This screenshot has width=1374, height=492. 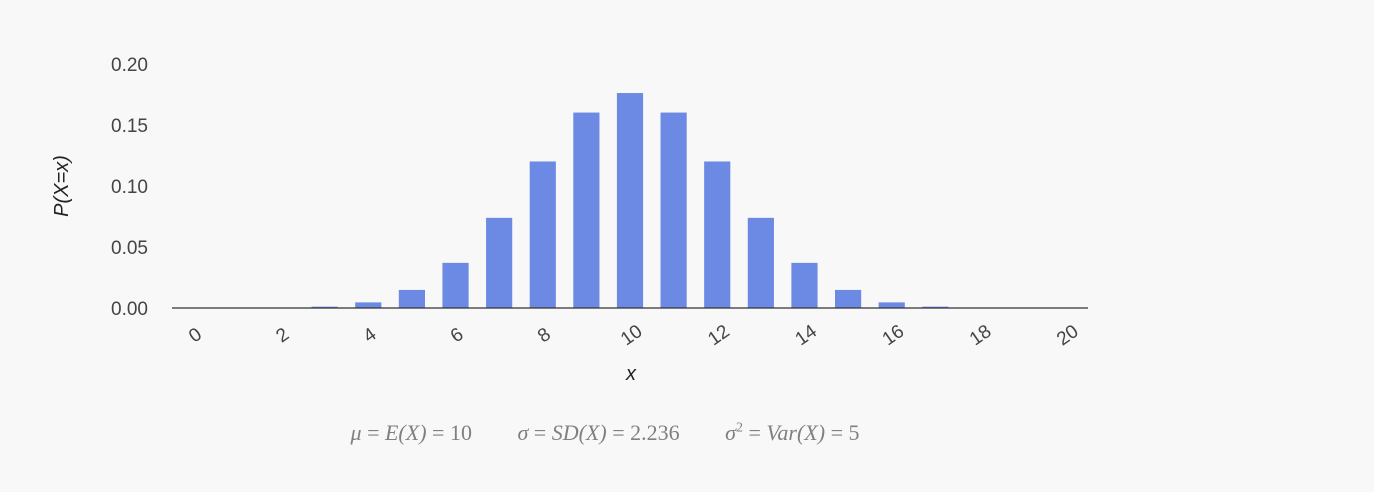 What do you see at coordinates (370, 336) in the screenshot?
I see `x-tick-label: 4` at bounding box center [370, 336].